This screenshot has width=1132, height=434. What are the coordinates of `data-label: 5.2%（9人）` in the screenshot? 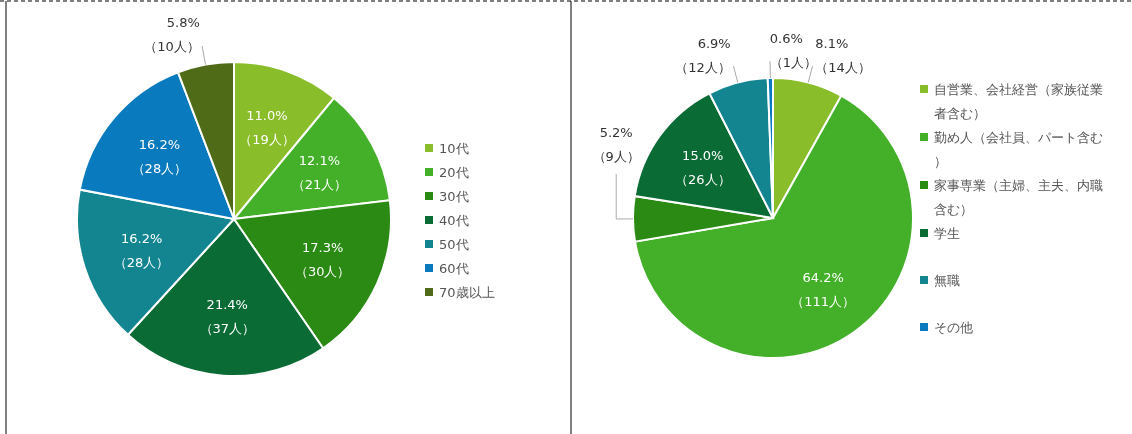 It's located at (616, 144).